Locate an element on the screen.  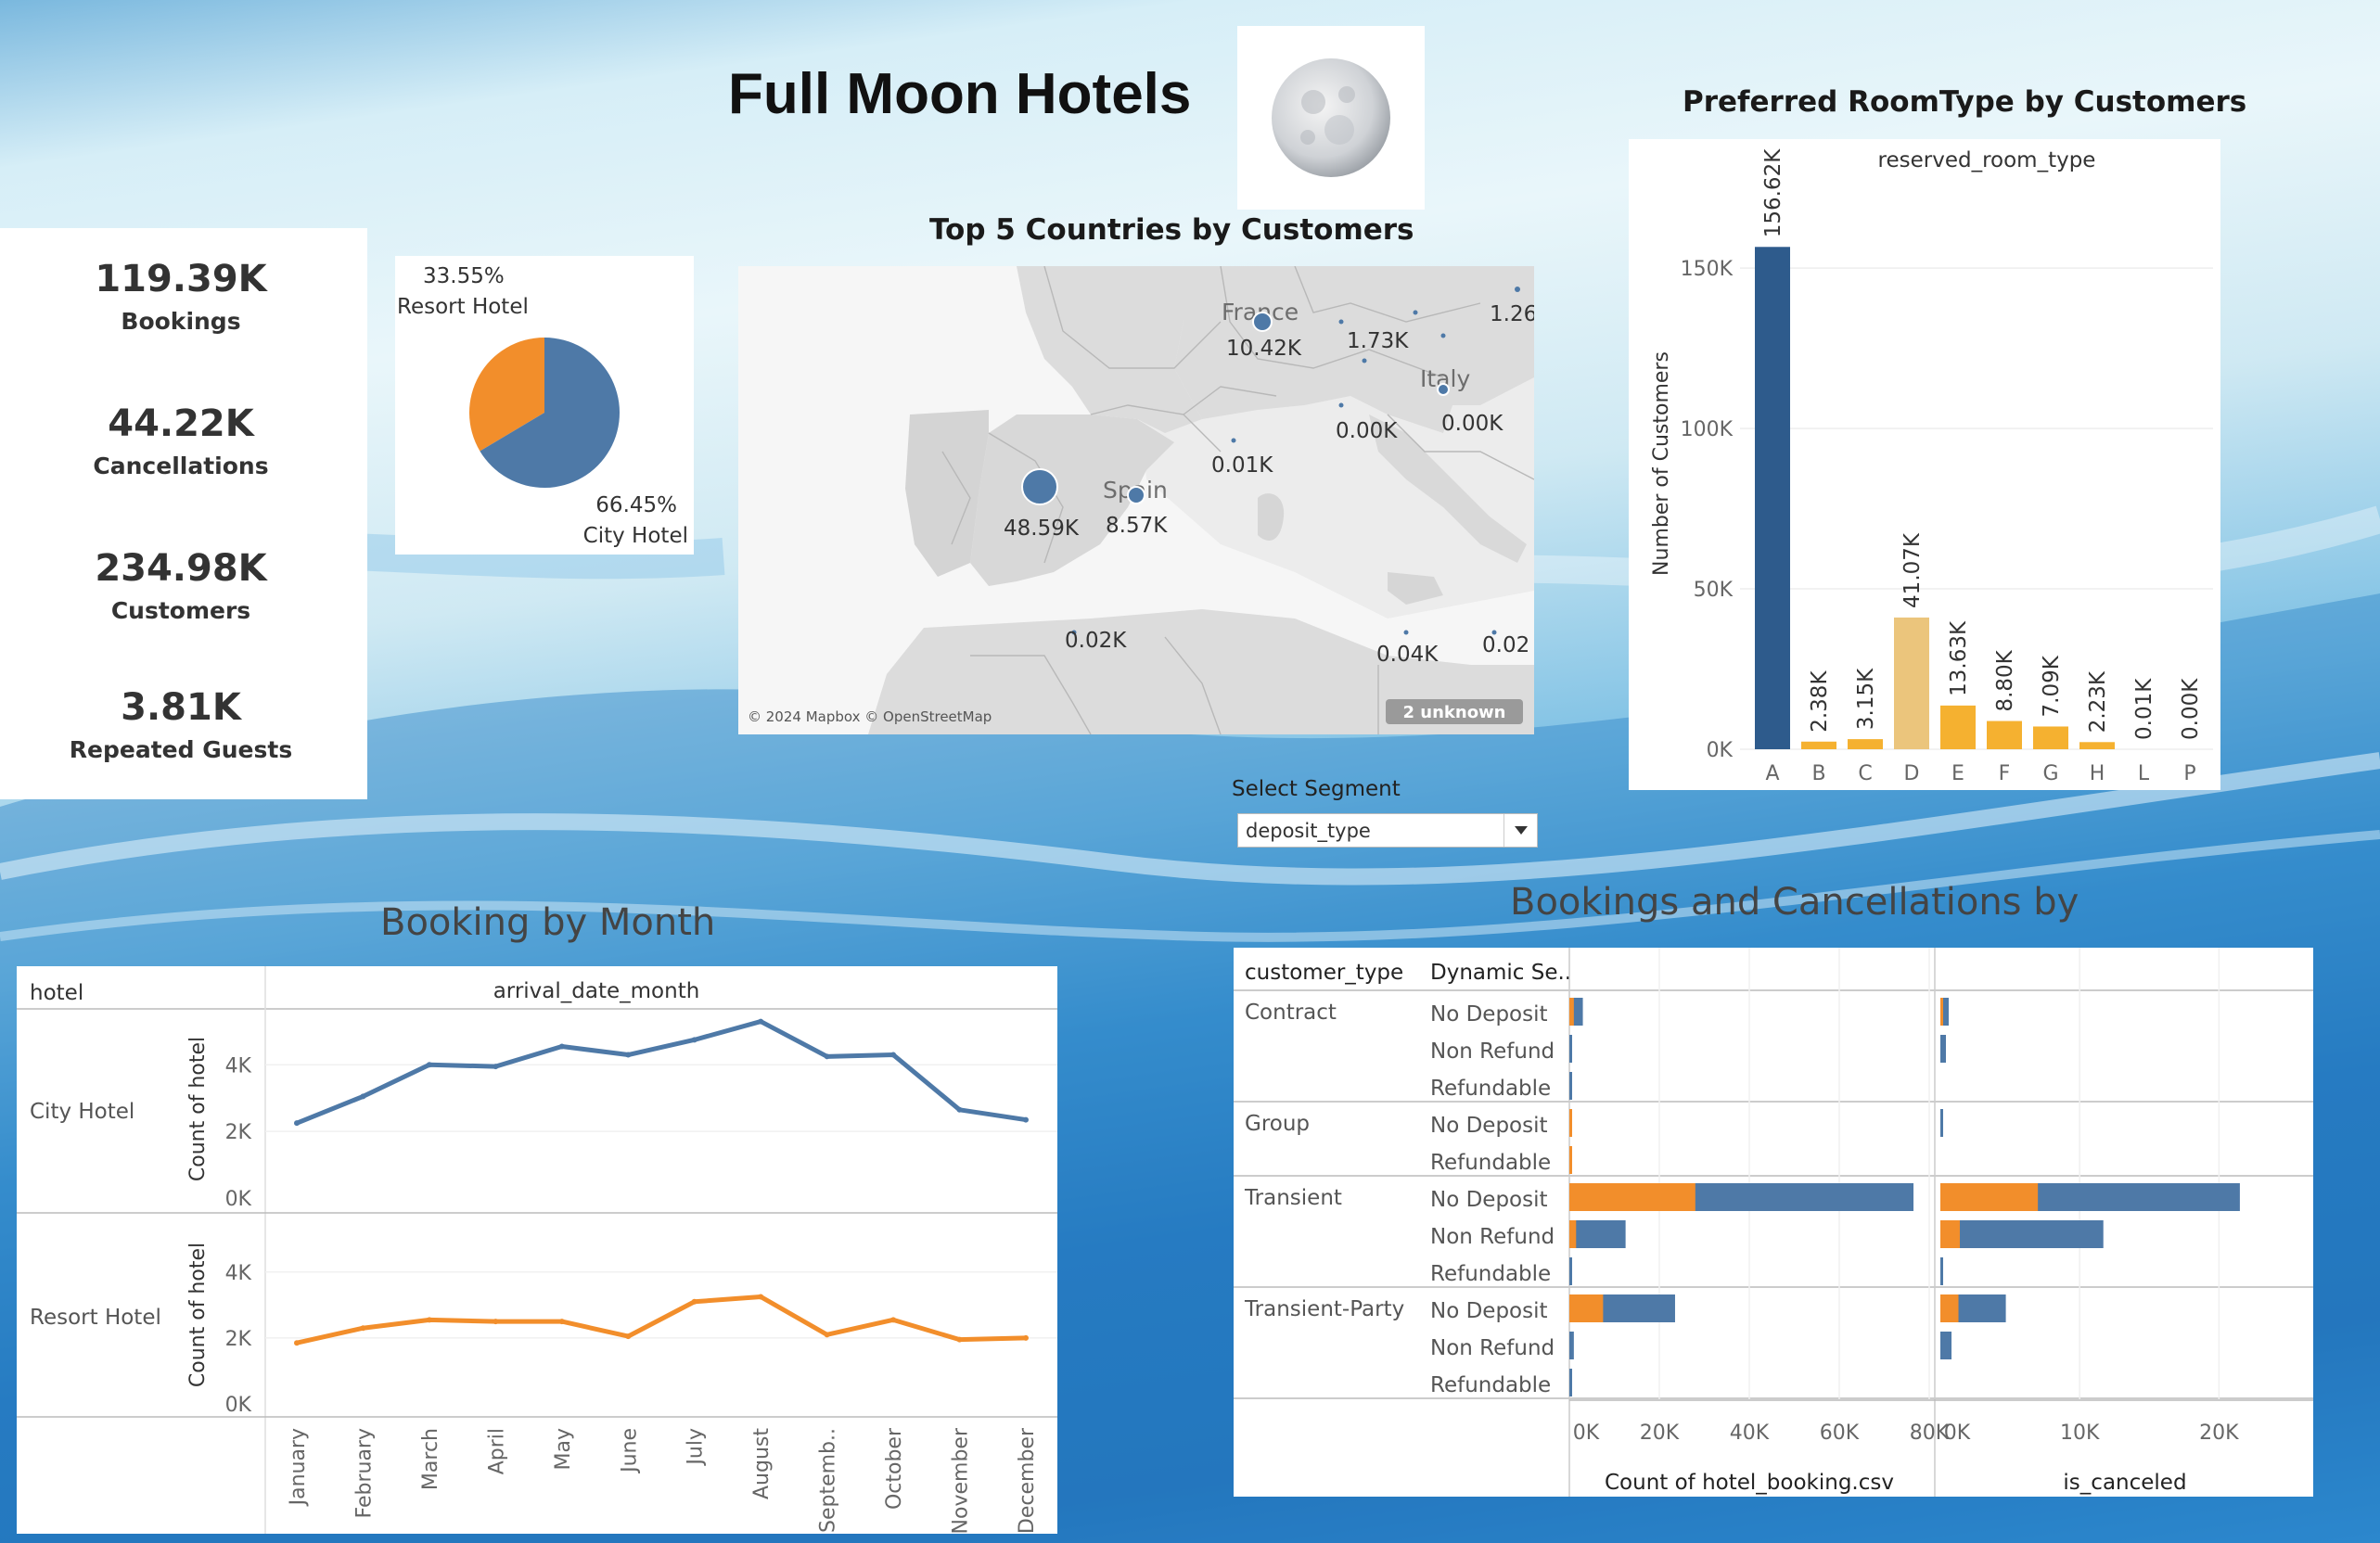
chevron-down-icon is located at coordinates (1520, 830).